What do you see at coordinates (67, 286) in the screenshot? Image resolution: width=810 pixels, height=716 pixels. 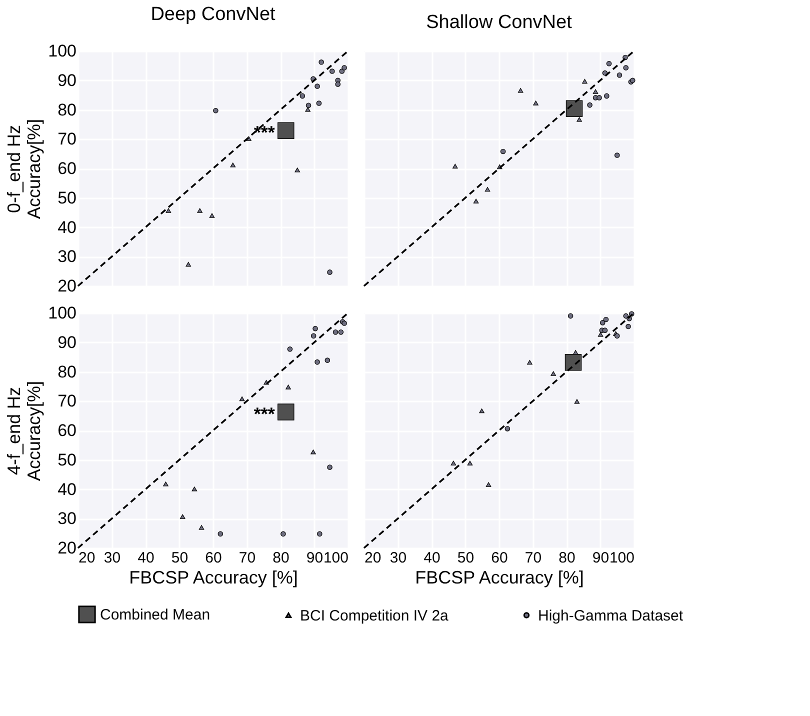 I see `y-tick-label: 20` at bounding box center [67, 286].